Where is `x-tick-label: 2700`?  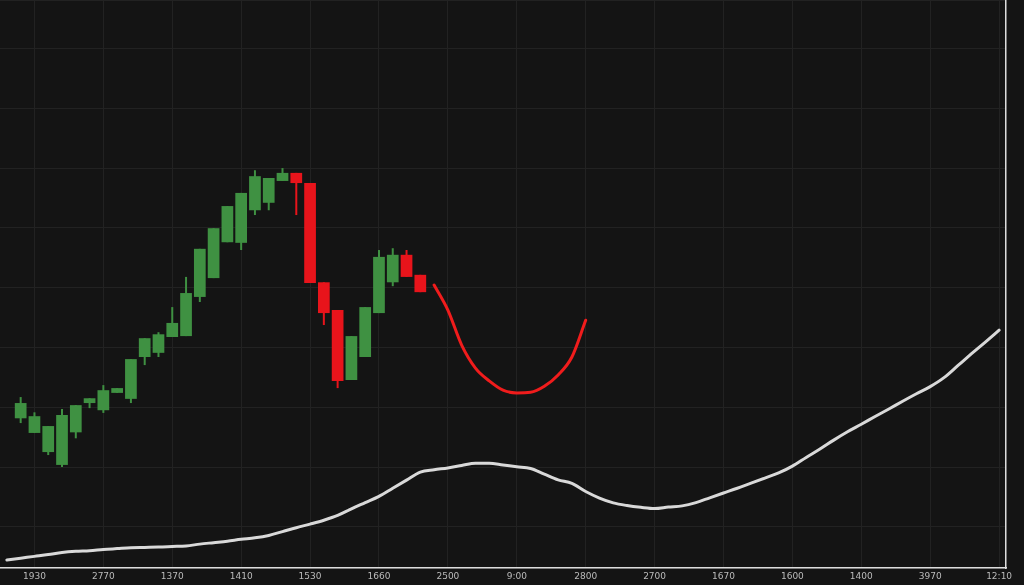 x-tick-label: 2700 is located at coordinates (655, 575).